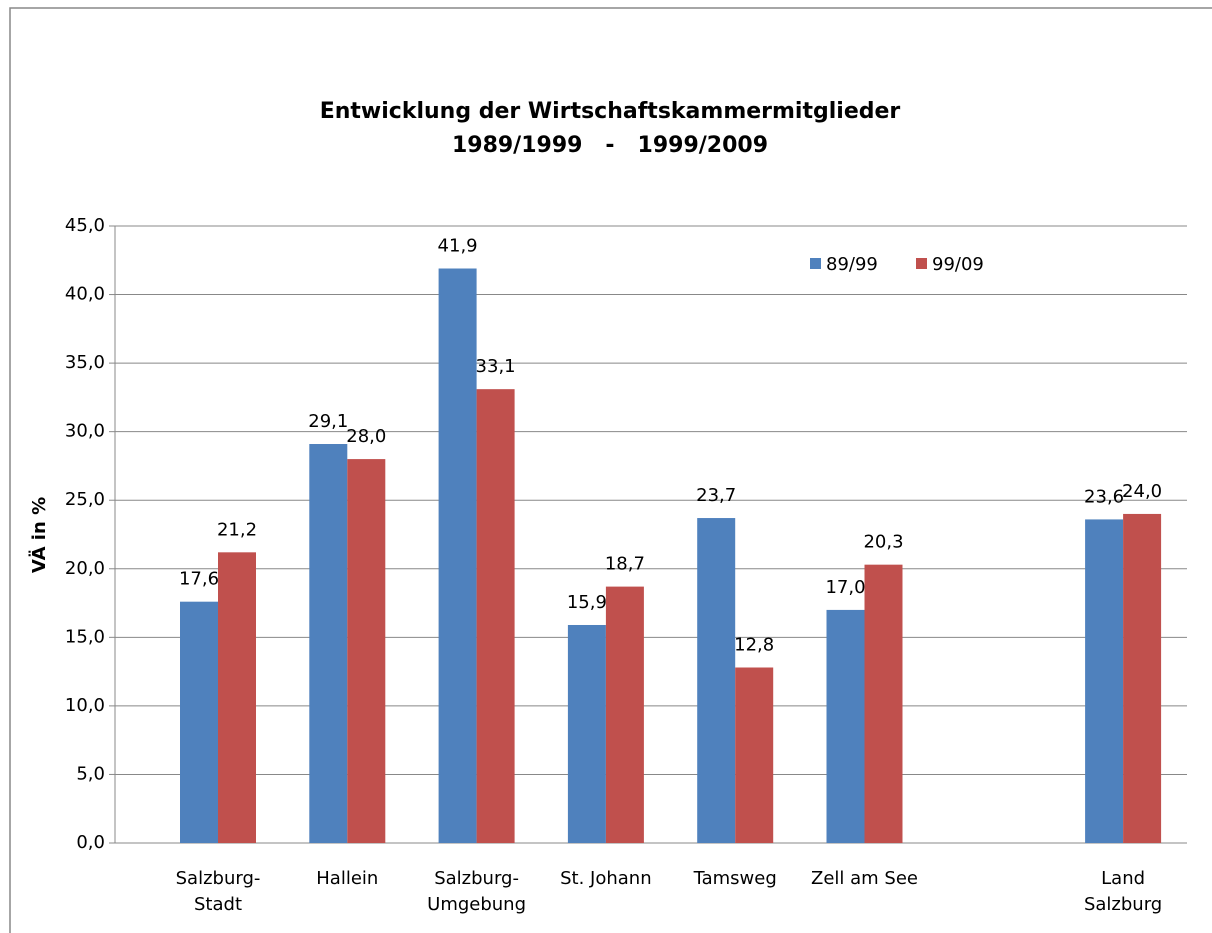  Describe the element at coordinates (85, 362) in the screenshot. I see `y-tick-label: 35,0` at that location.